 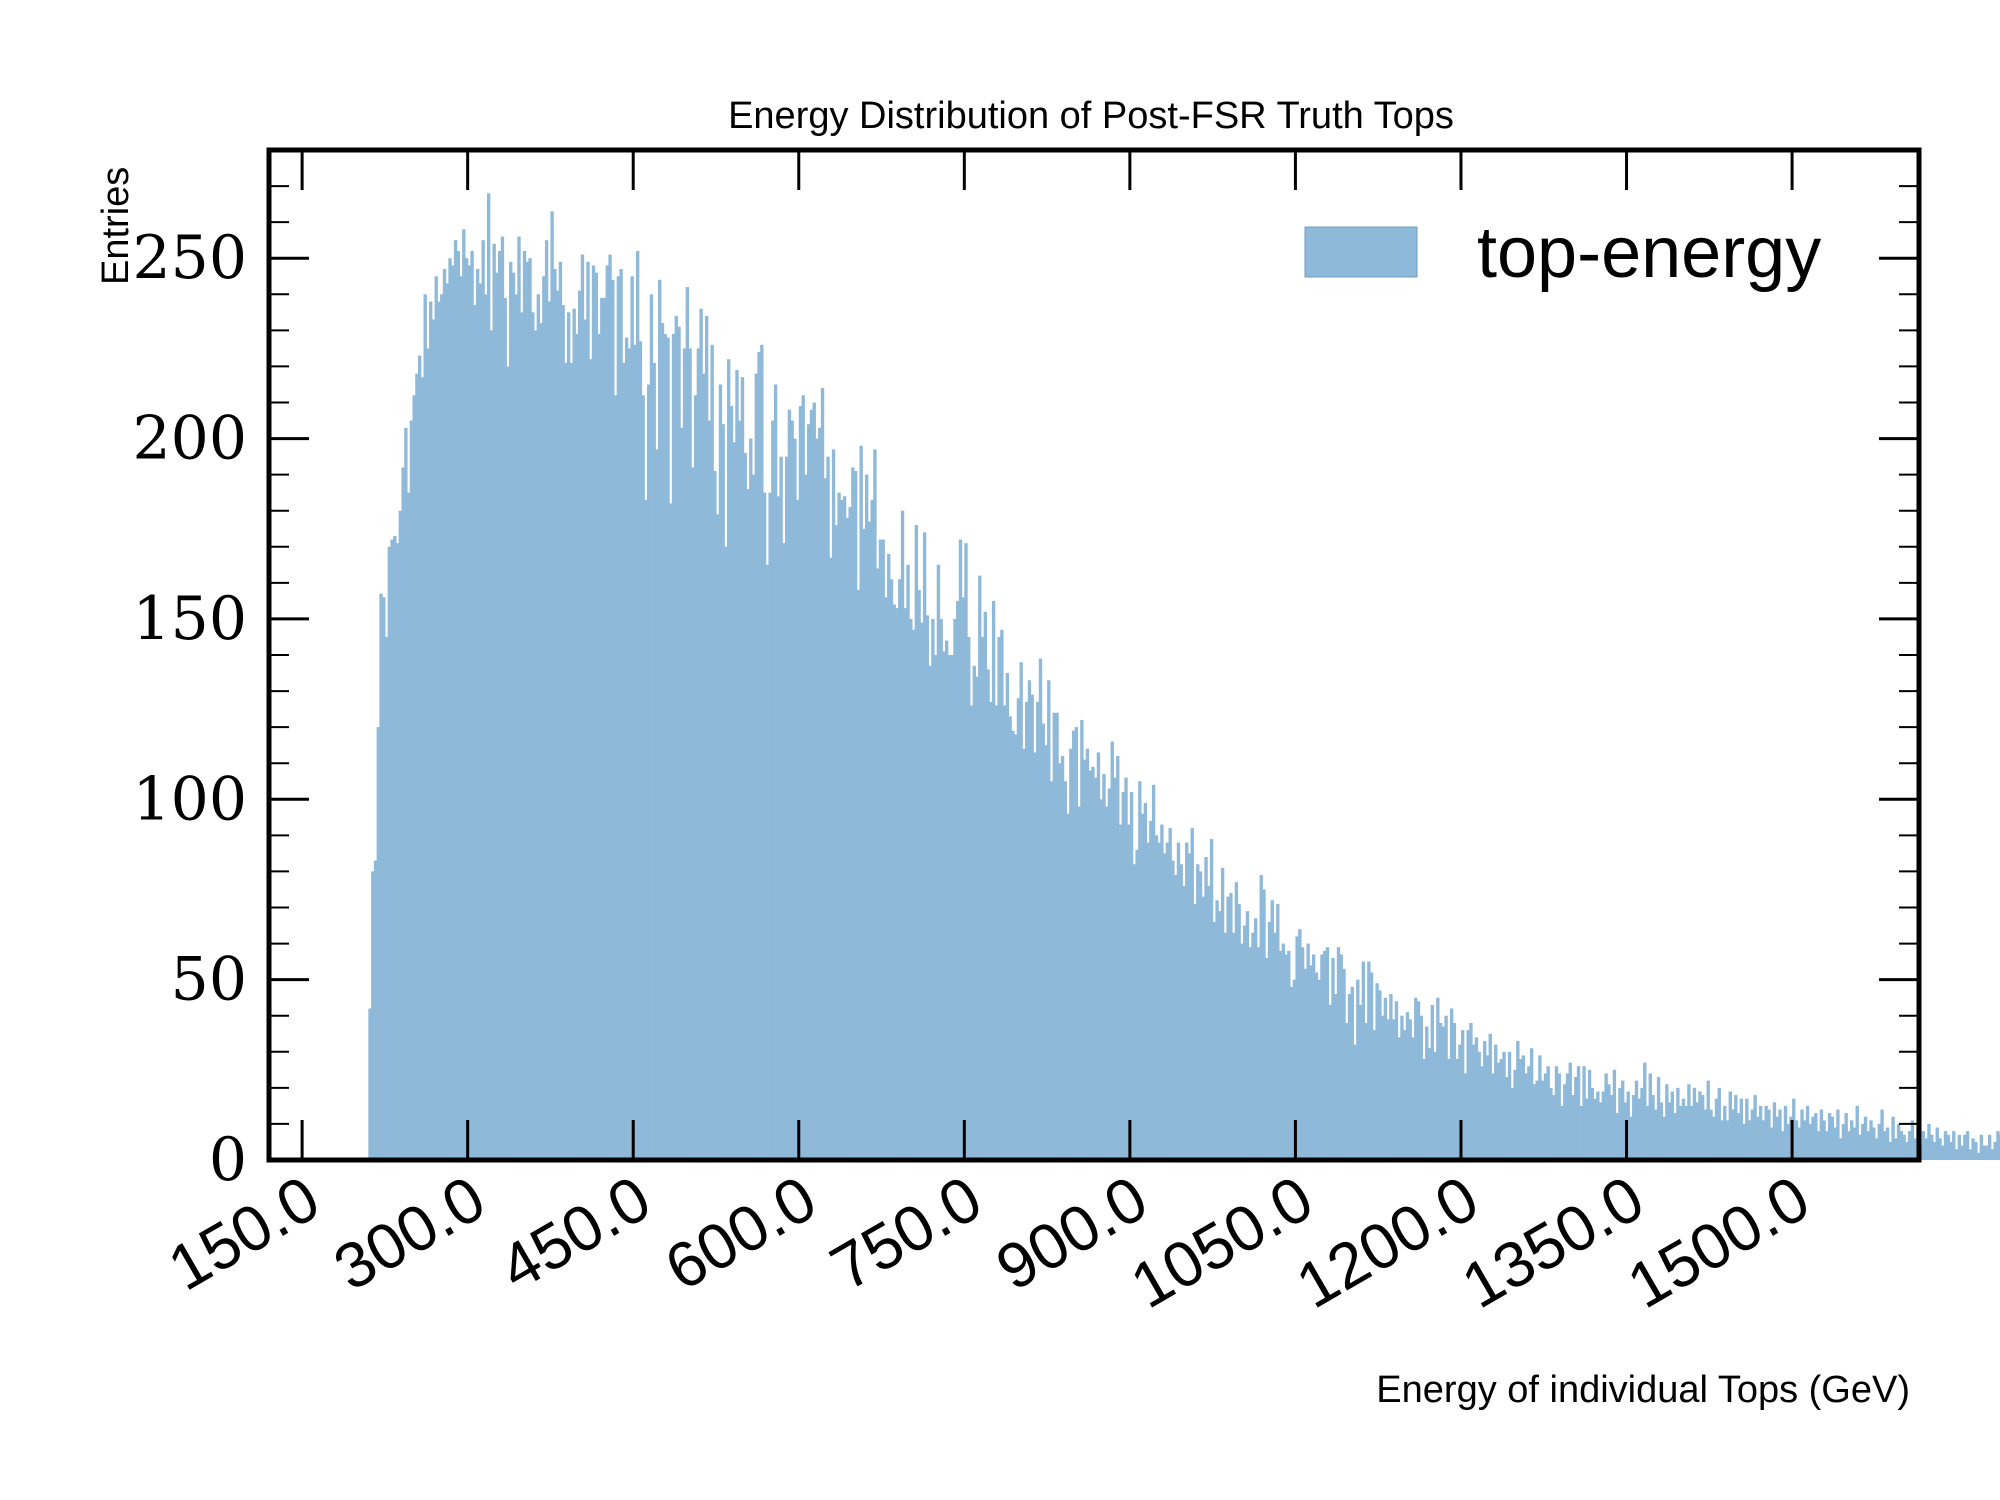 What do you see at coordinates (906, 1233) in the screenshot?
I see `x-tick-label: 750.0` at bounding box center [906, 1233].